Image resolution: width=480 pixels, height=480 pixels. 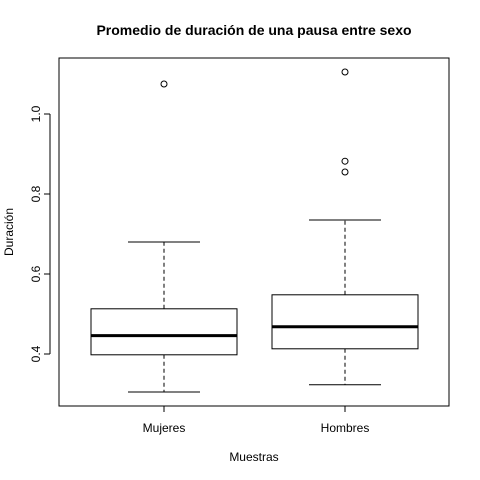 What do you see at coordinates (36, 113) in the screenshot?
I see `y-tick-label: 1.0` at bounding box center [36, 113].